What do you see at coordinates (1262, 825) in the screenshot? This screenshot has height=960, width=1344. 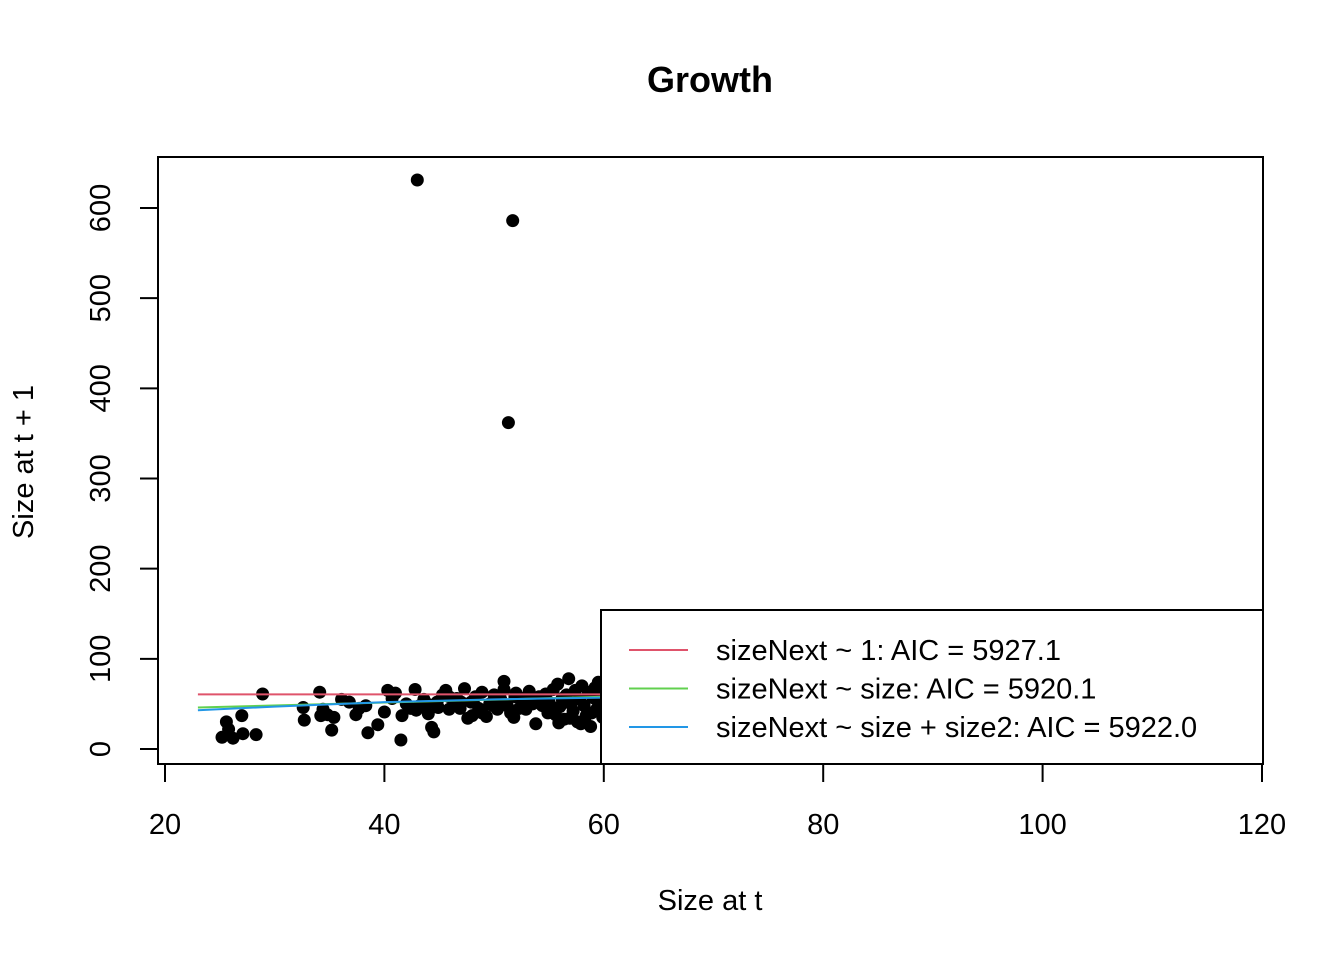 I see `x-tick-label: 120` at bounding box center [1262, 825].